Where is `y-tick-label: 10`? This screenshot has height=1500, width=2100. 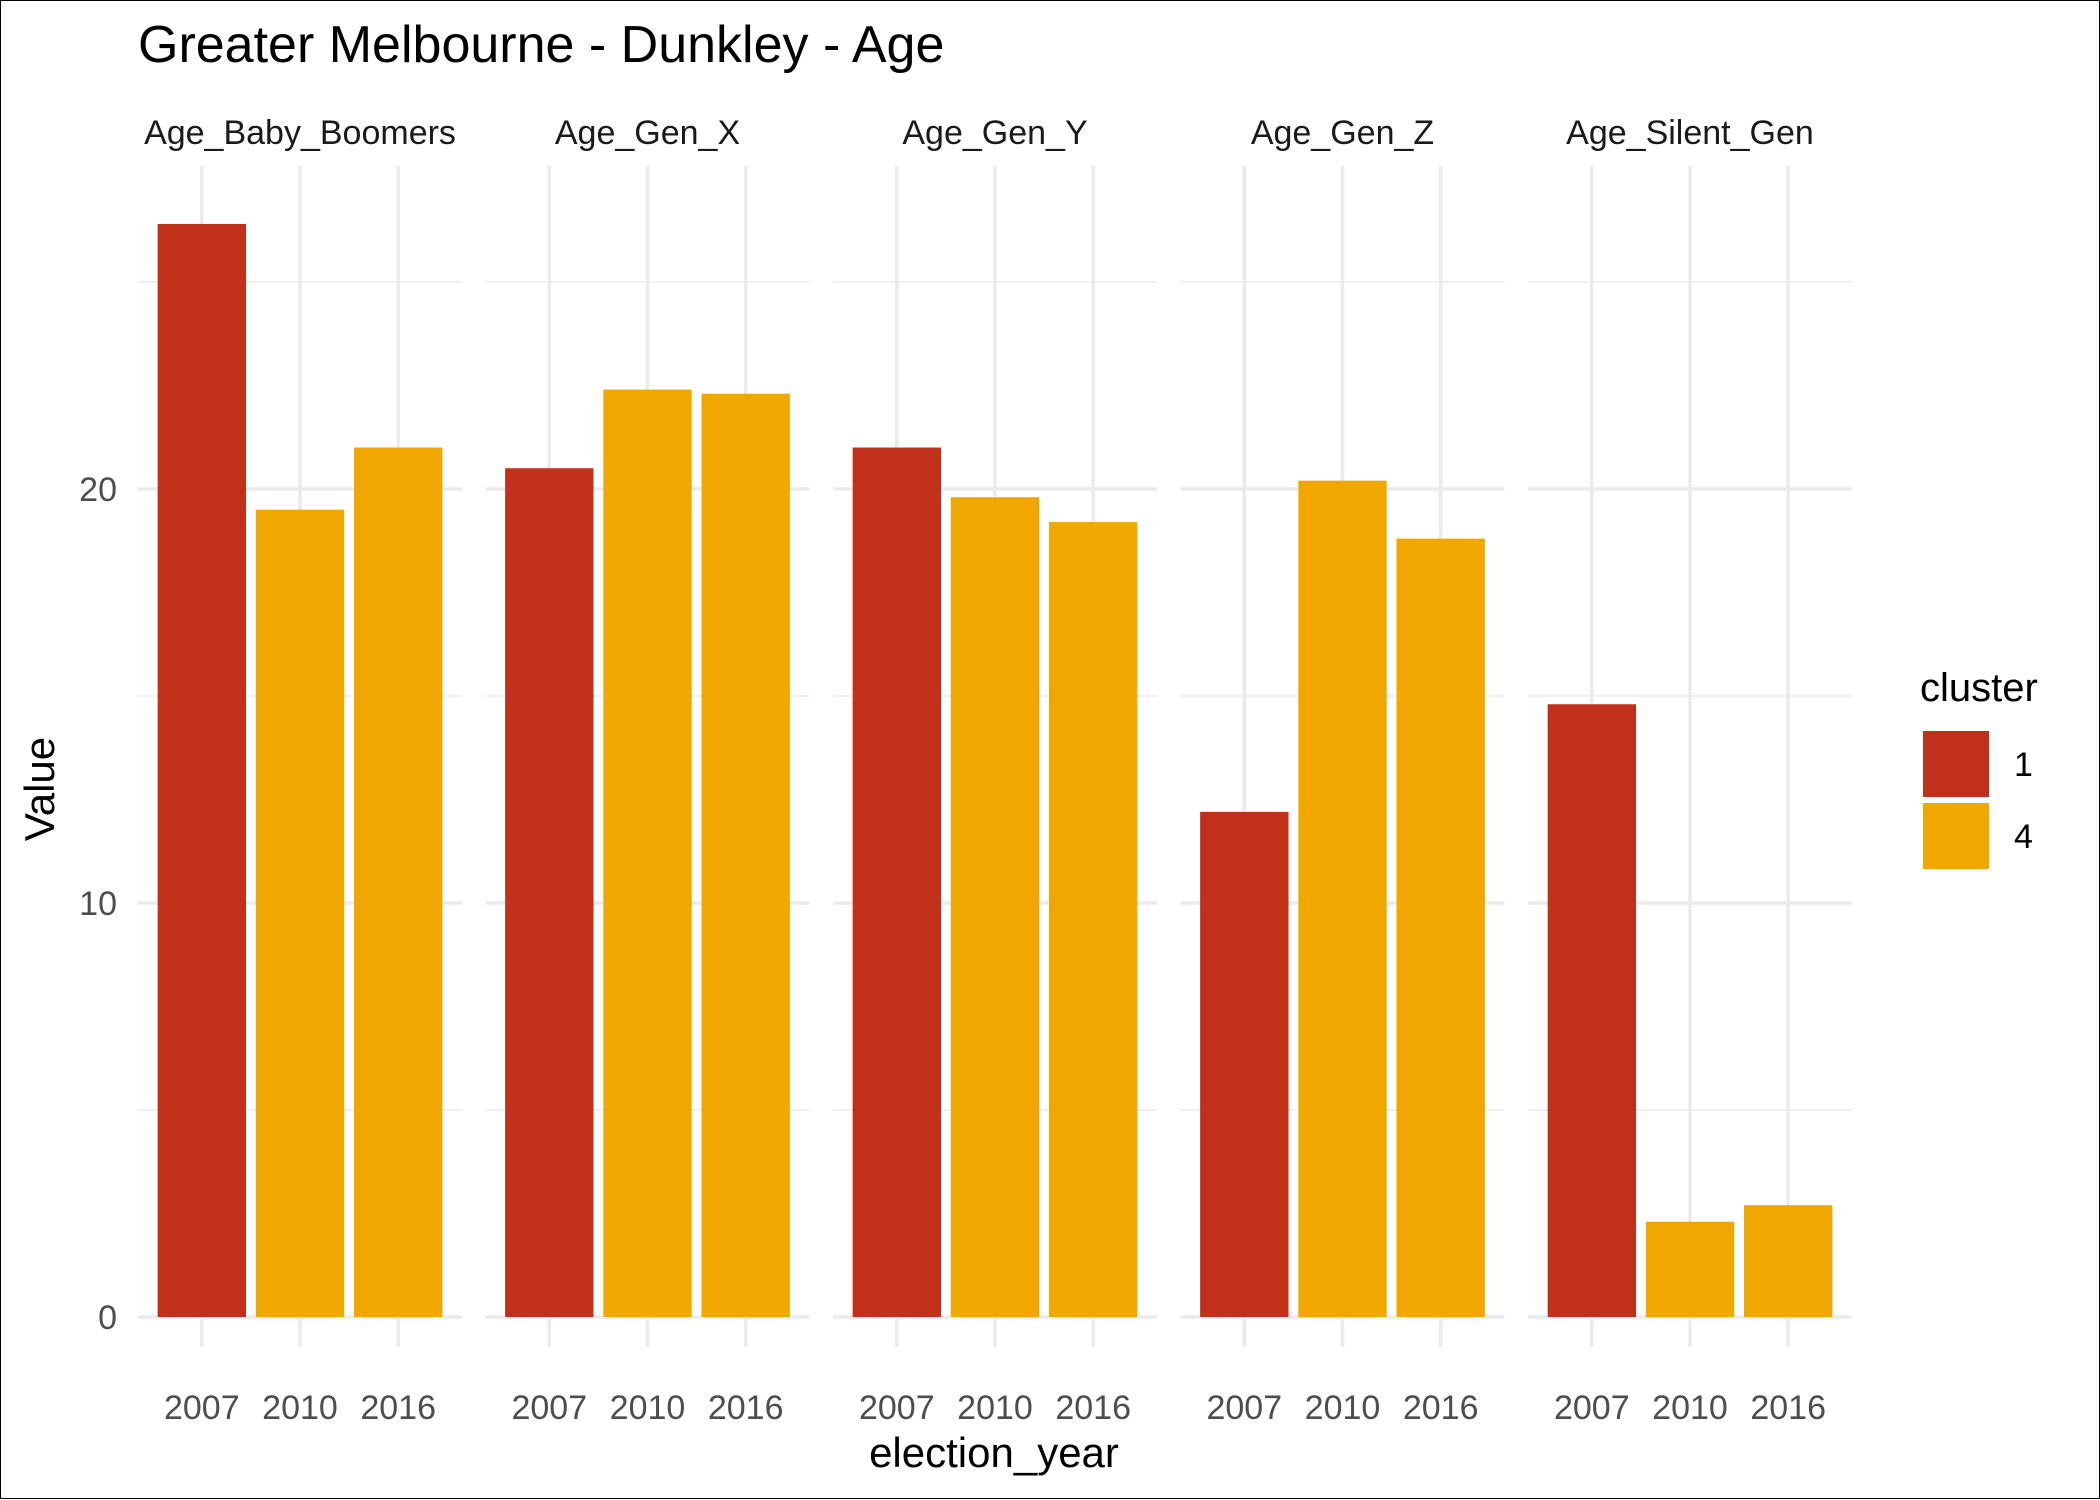 y-tick-label: 10 is located at coordinates (98, 904).